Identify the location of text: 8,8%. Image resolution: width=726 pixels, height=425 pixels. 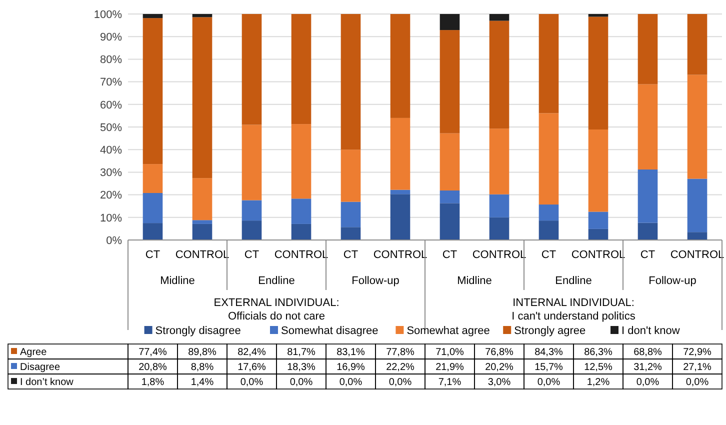
(202, 367).